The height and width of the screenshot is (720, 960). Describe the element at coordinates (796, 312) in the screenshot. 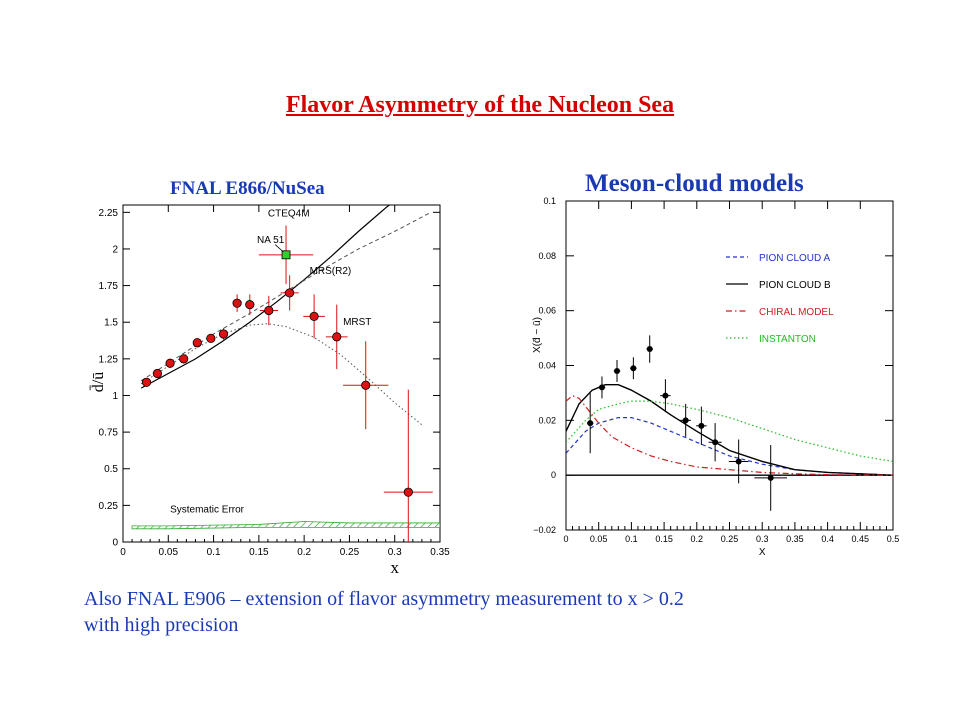

I see `legend-label: CHIRAL MODEL` at that location.